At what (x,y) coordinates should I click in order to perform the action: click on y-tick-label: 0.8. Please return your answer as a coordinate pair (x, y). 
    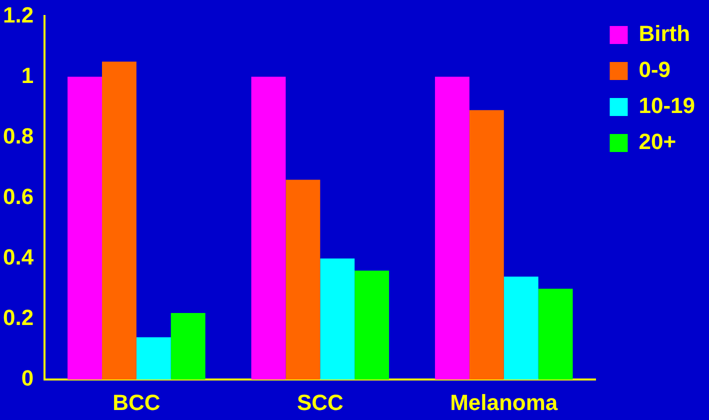
    Looking at the image, I should click on (18, 135).